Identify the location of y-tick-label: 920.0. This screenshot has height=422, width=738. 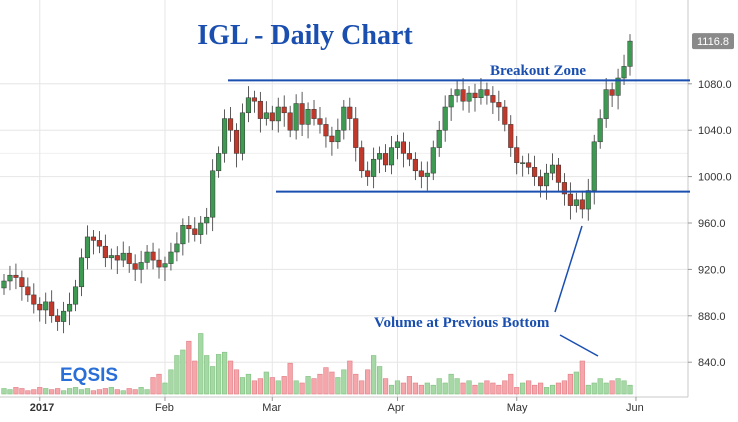
(712, 270).